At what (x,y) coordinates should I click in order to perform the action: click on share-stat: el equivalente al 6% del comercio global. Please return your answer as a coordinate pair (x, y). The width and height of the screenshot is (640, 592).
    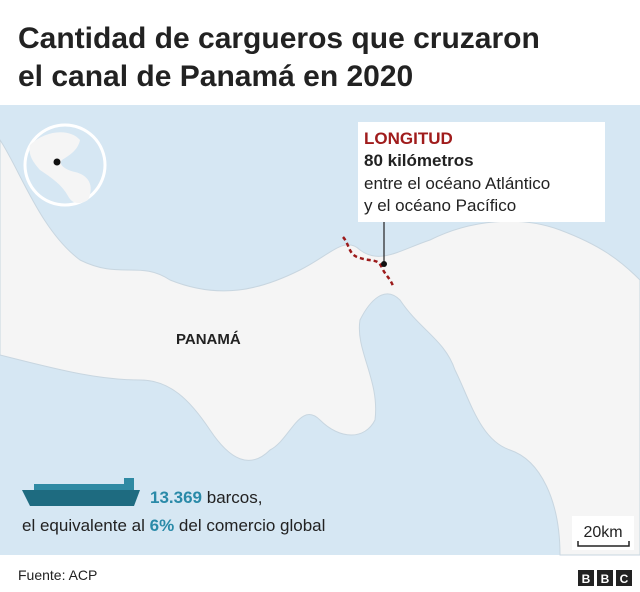
    Looking at the image, I should click on (173, 525).